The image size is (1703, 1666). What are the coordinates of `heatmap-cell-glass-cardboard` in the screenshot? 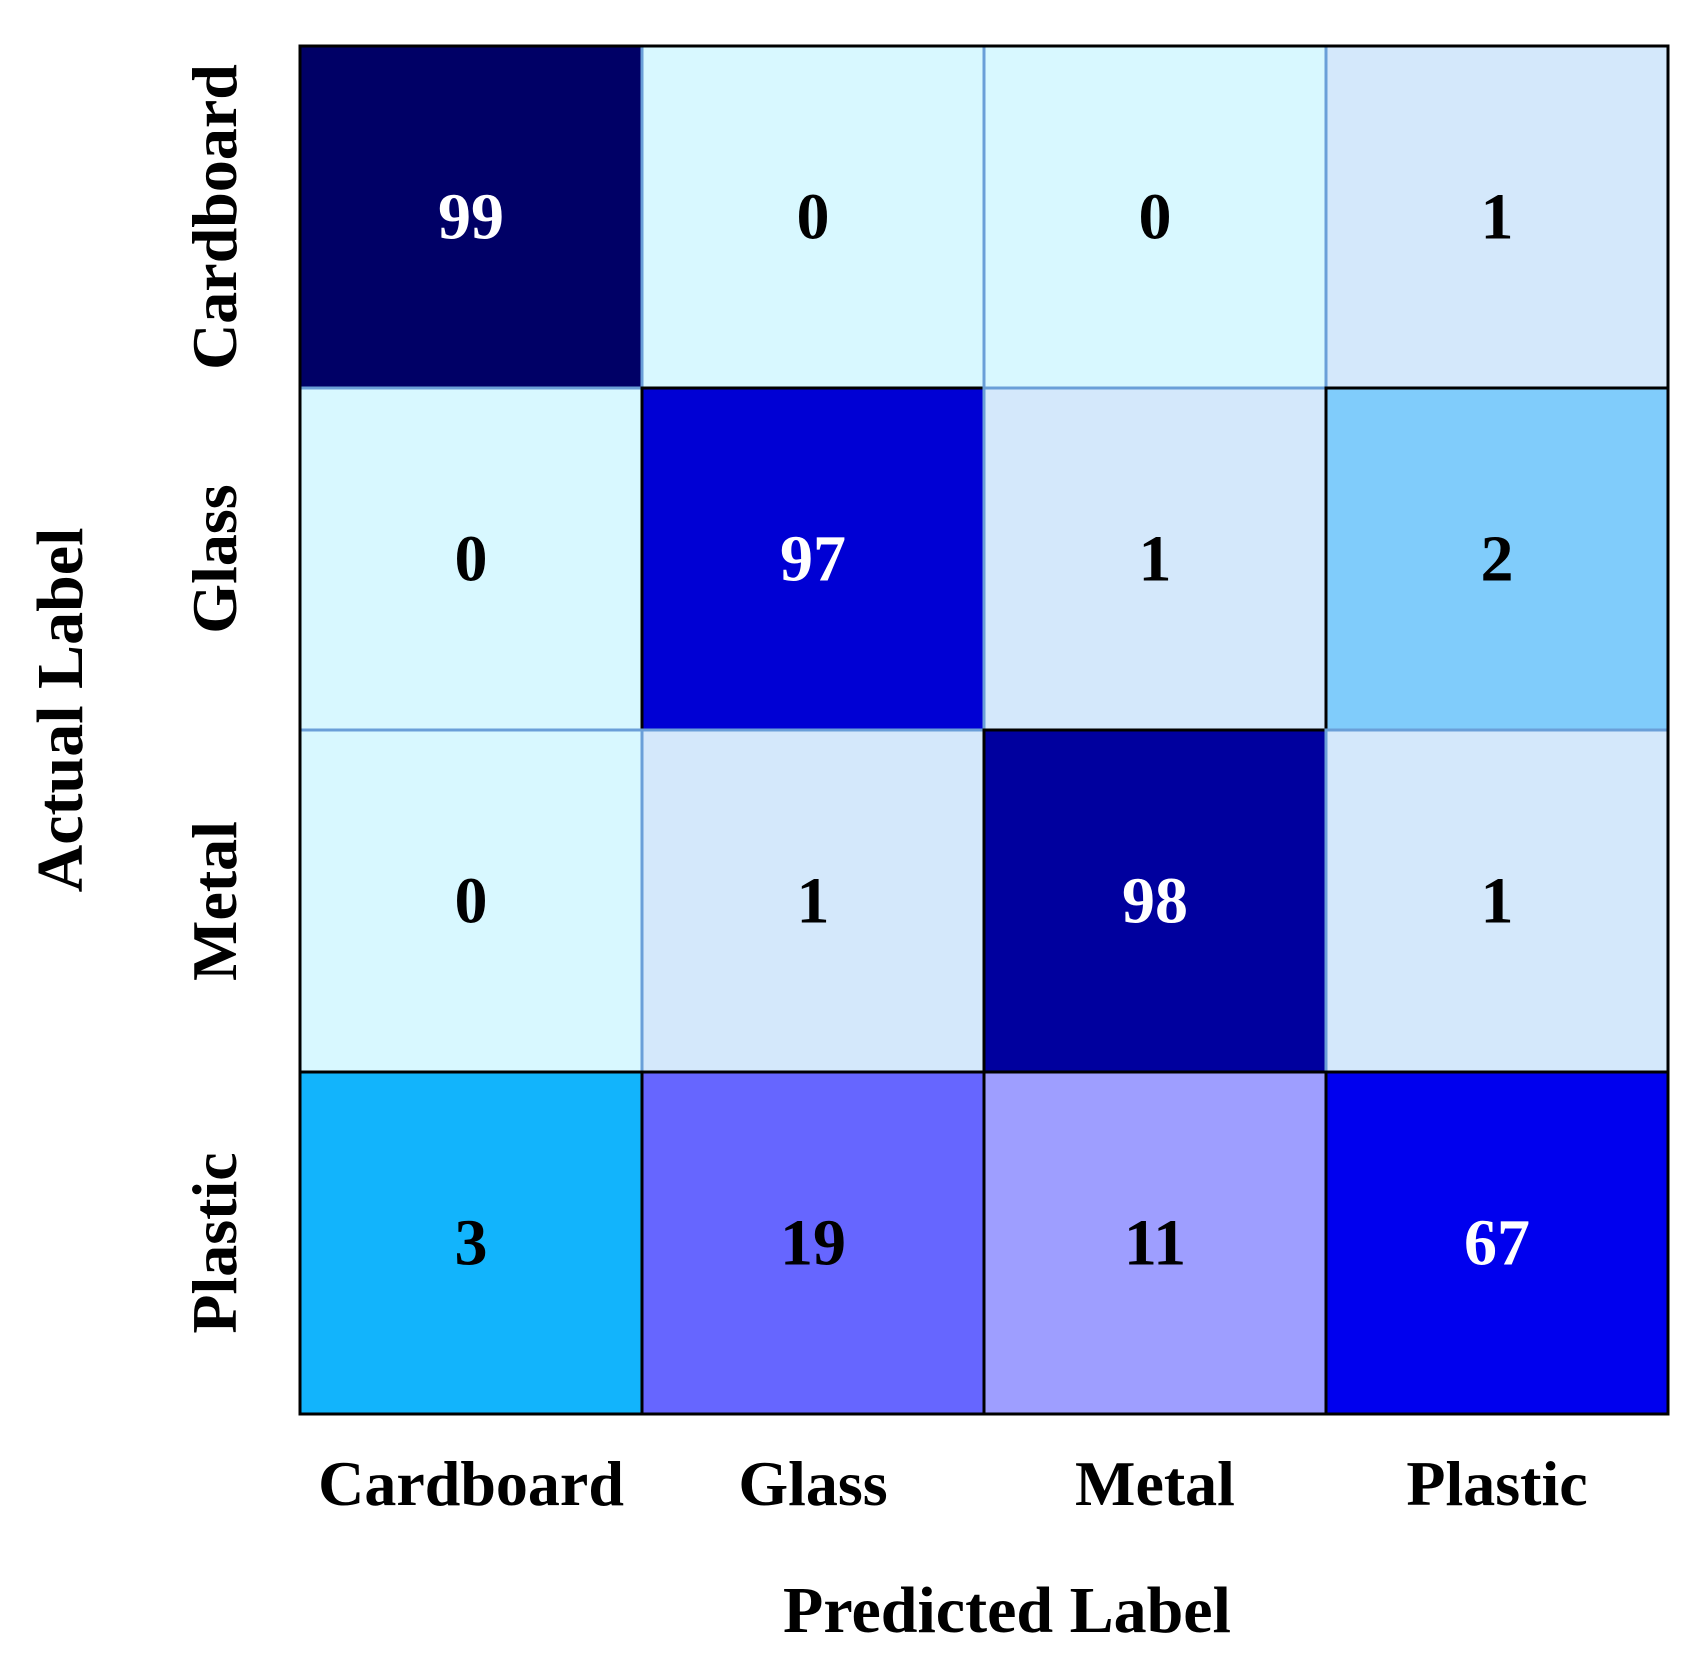 It's located at (471, 559).